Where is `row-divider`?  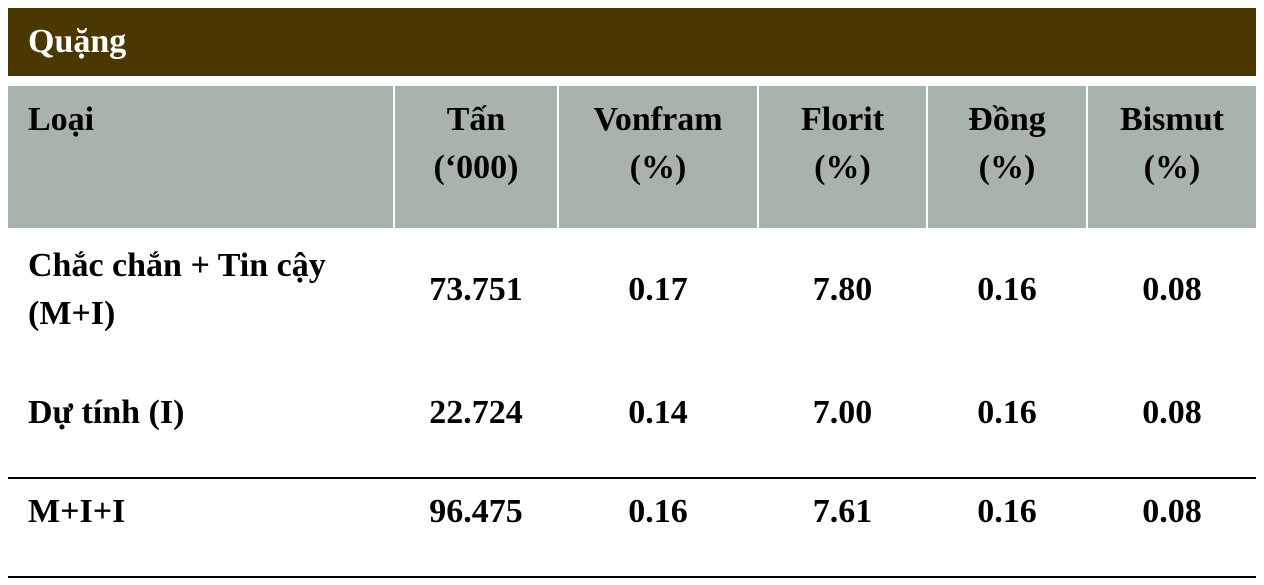
row-divider is located at coordinates (632, 478).